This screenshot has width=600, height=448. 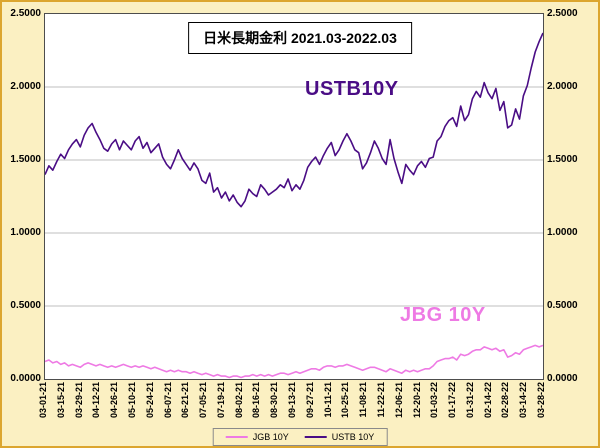 What do you see at coordinates (203, 400) in the screenshot?
I see `x-axis-tick-label: 07-05-21` at bounding box center [203, 400].